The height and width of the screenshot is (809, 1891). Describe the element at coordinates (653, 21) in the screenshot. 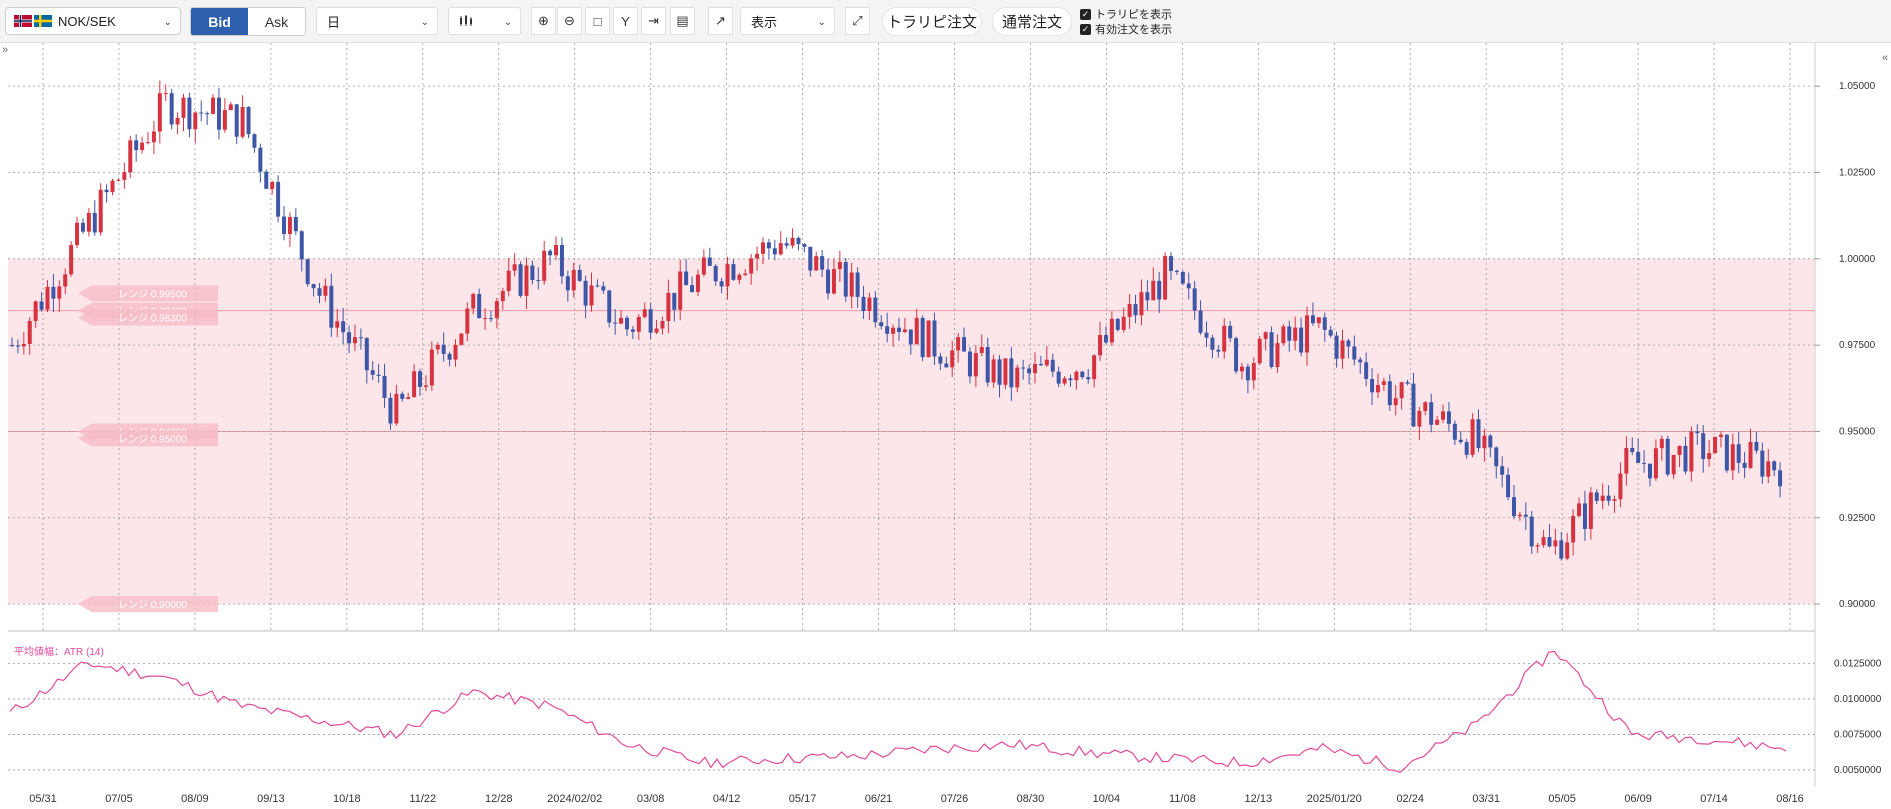

I see `jump-to-latest-icon: ⇥` at that location.